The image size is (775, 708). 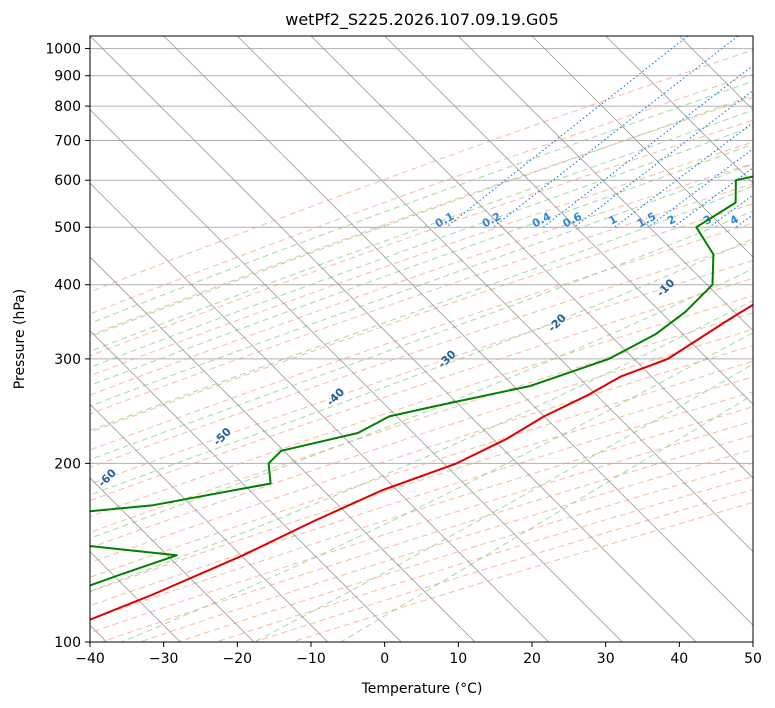 What do you see at coordinates (164, 659) in the screenshot?
I see `x-tick-label: −30` at bounding box center [164, 659].